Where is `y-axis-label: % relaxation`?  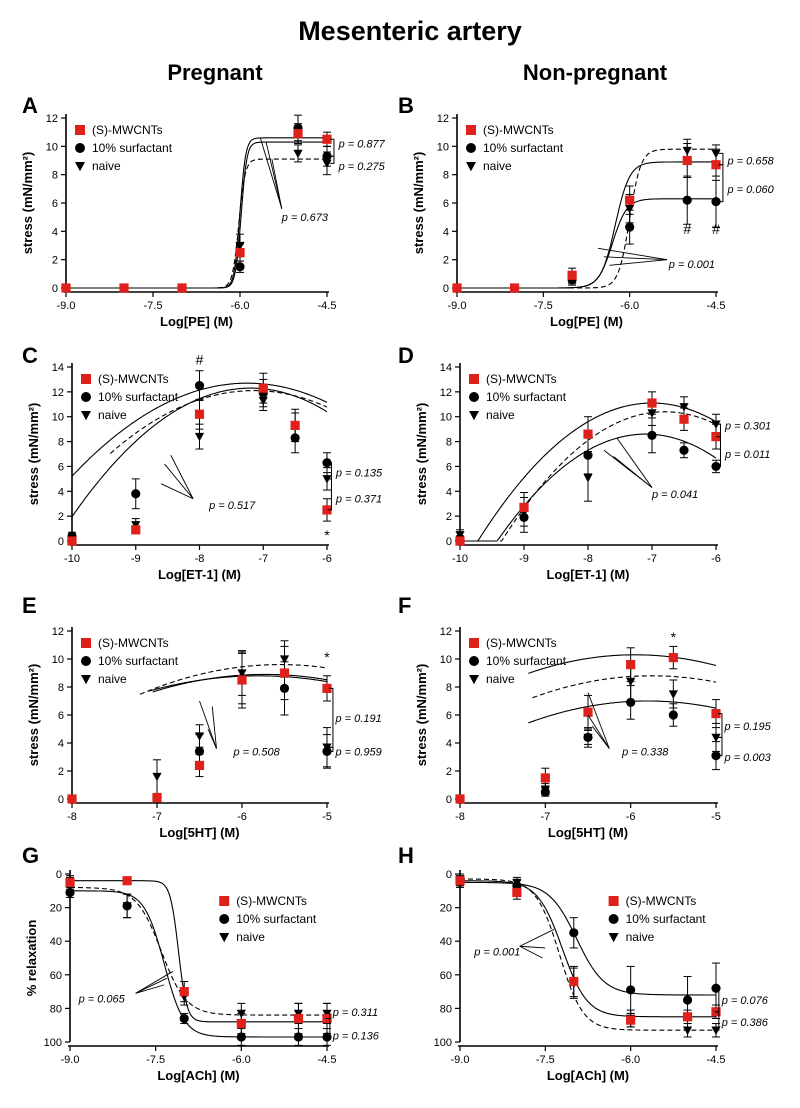
y-axis-label: % relaxation is located at coordinates (31, 958).